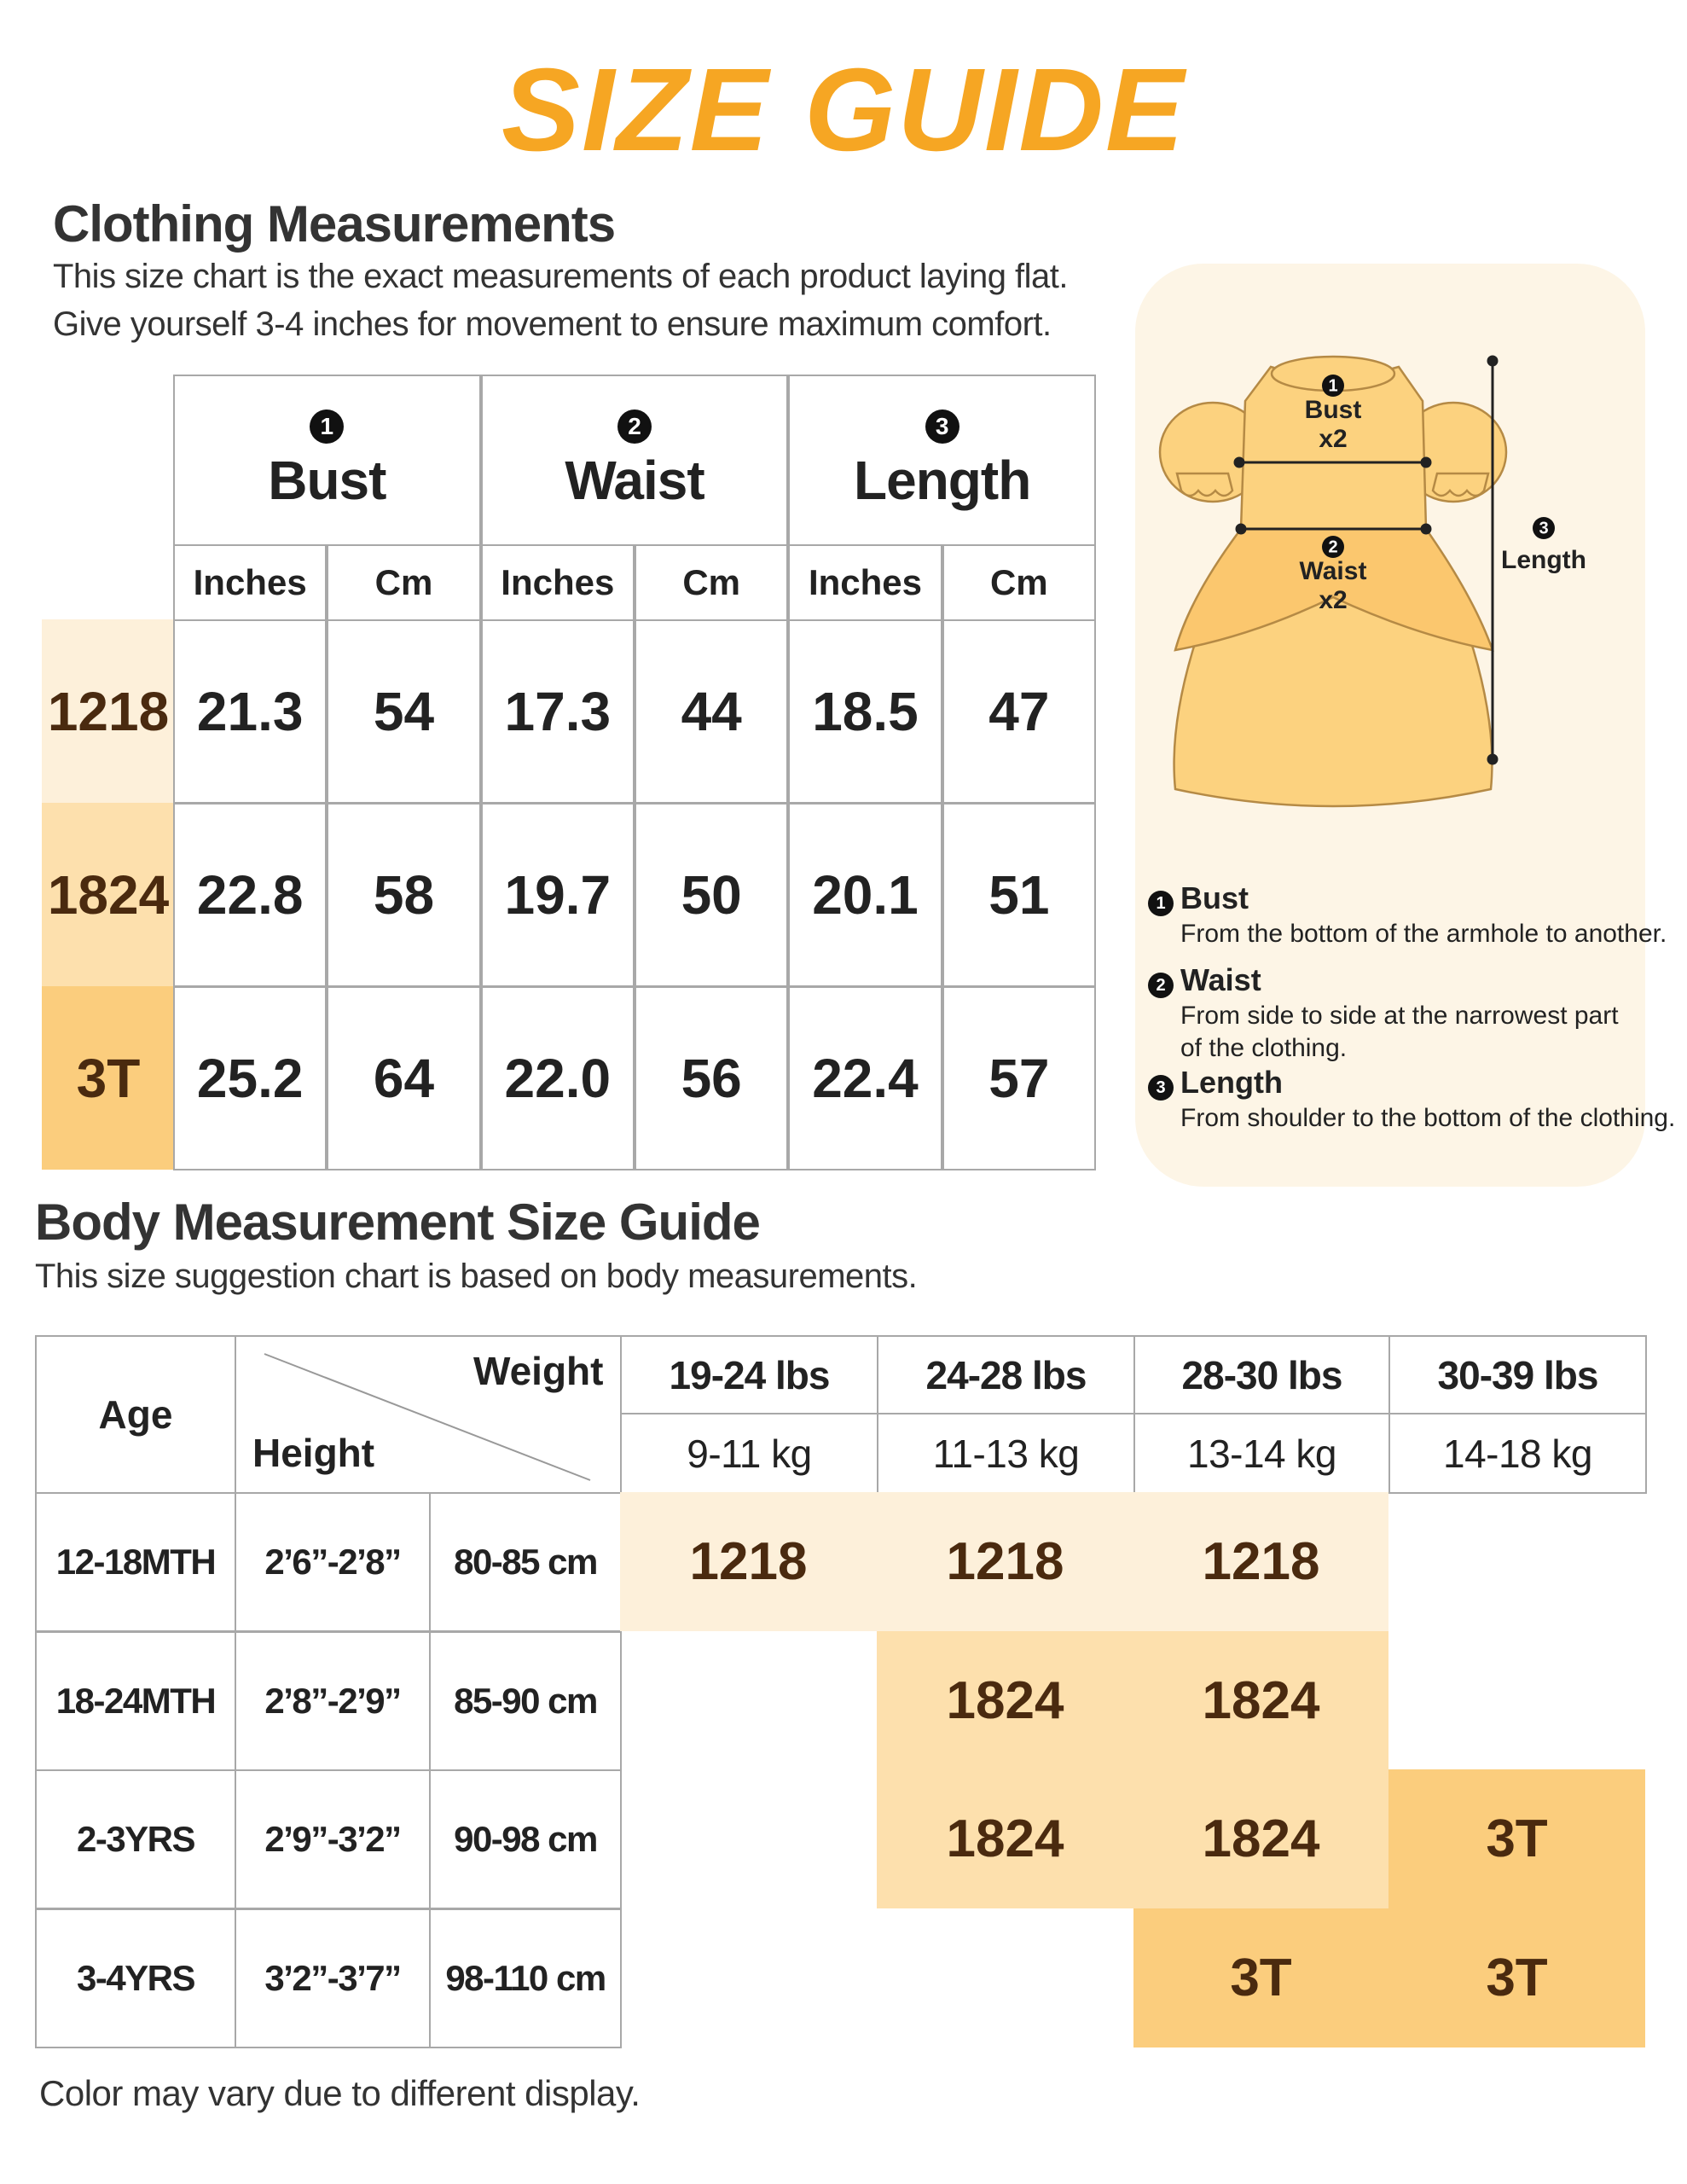 The width and height of the screenshot is (1687, 2184). I want to click on height-cm: 85-90 cm, so click(525, 1700).